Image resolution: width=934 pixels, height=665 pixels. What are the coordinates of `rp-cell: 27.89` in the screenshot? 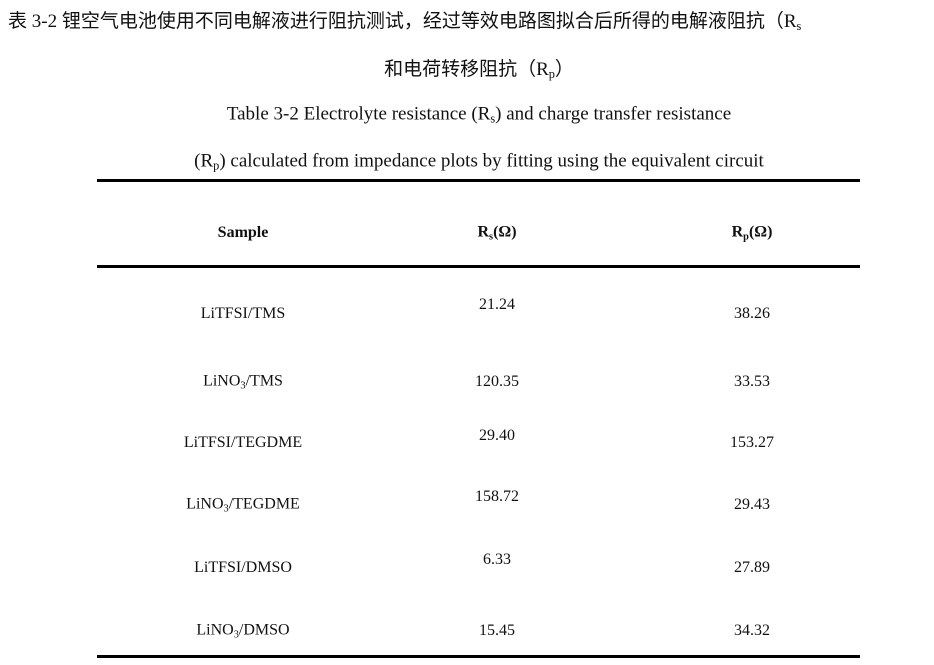 It's located at (752, 567).